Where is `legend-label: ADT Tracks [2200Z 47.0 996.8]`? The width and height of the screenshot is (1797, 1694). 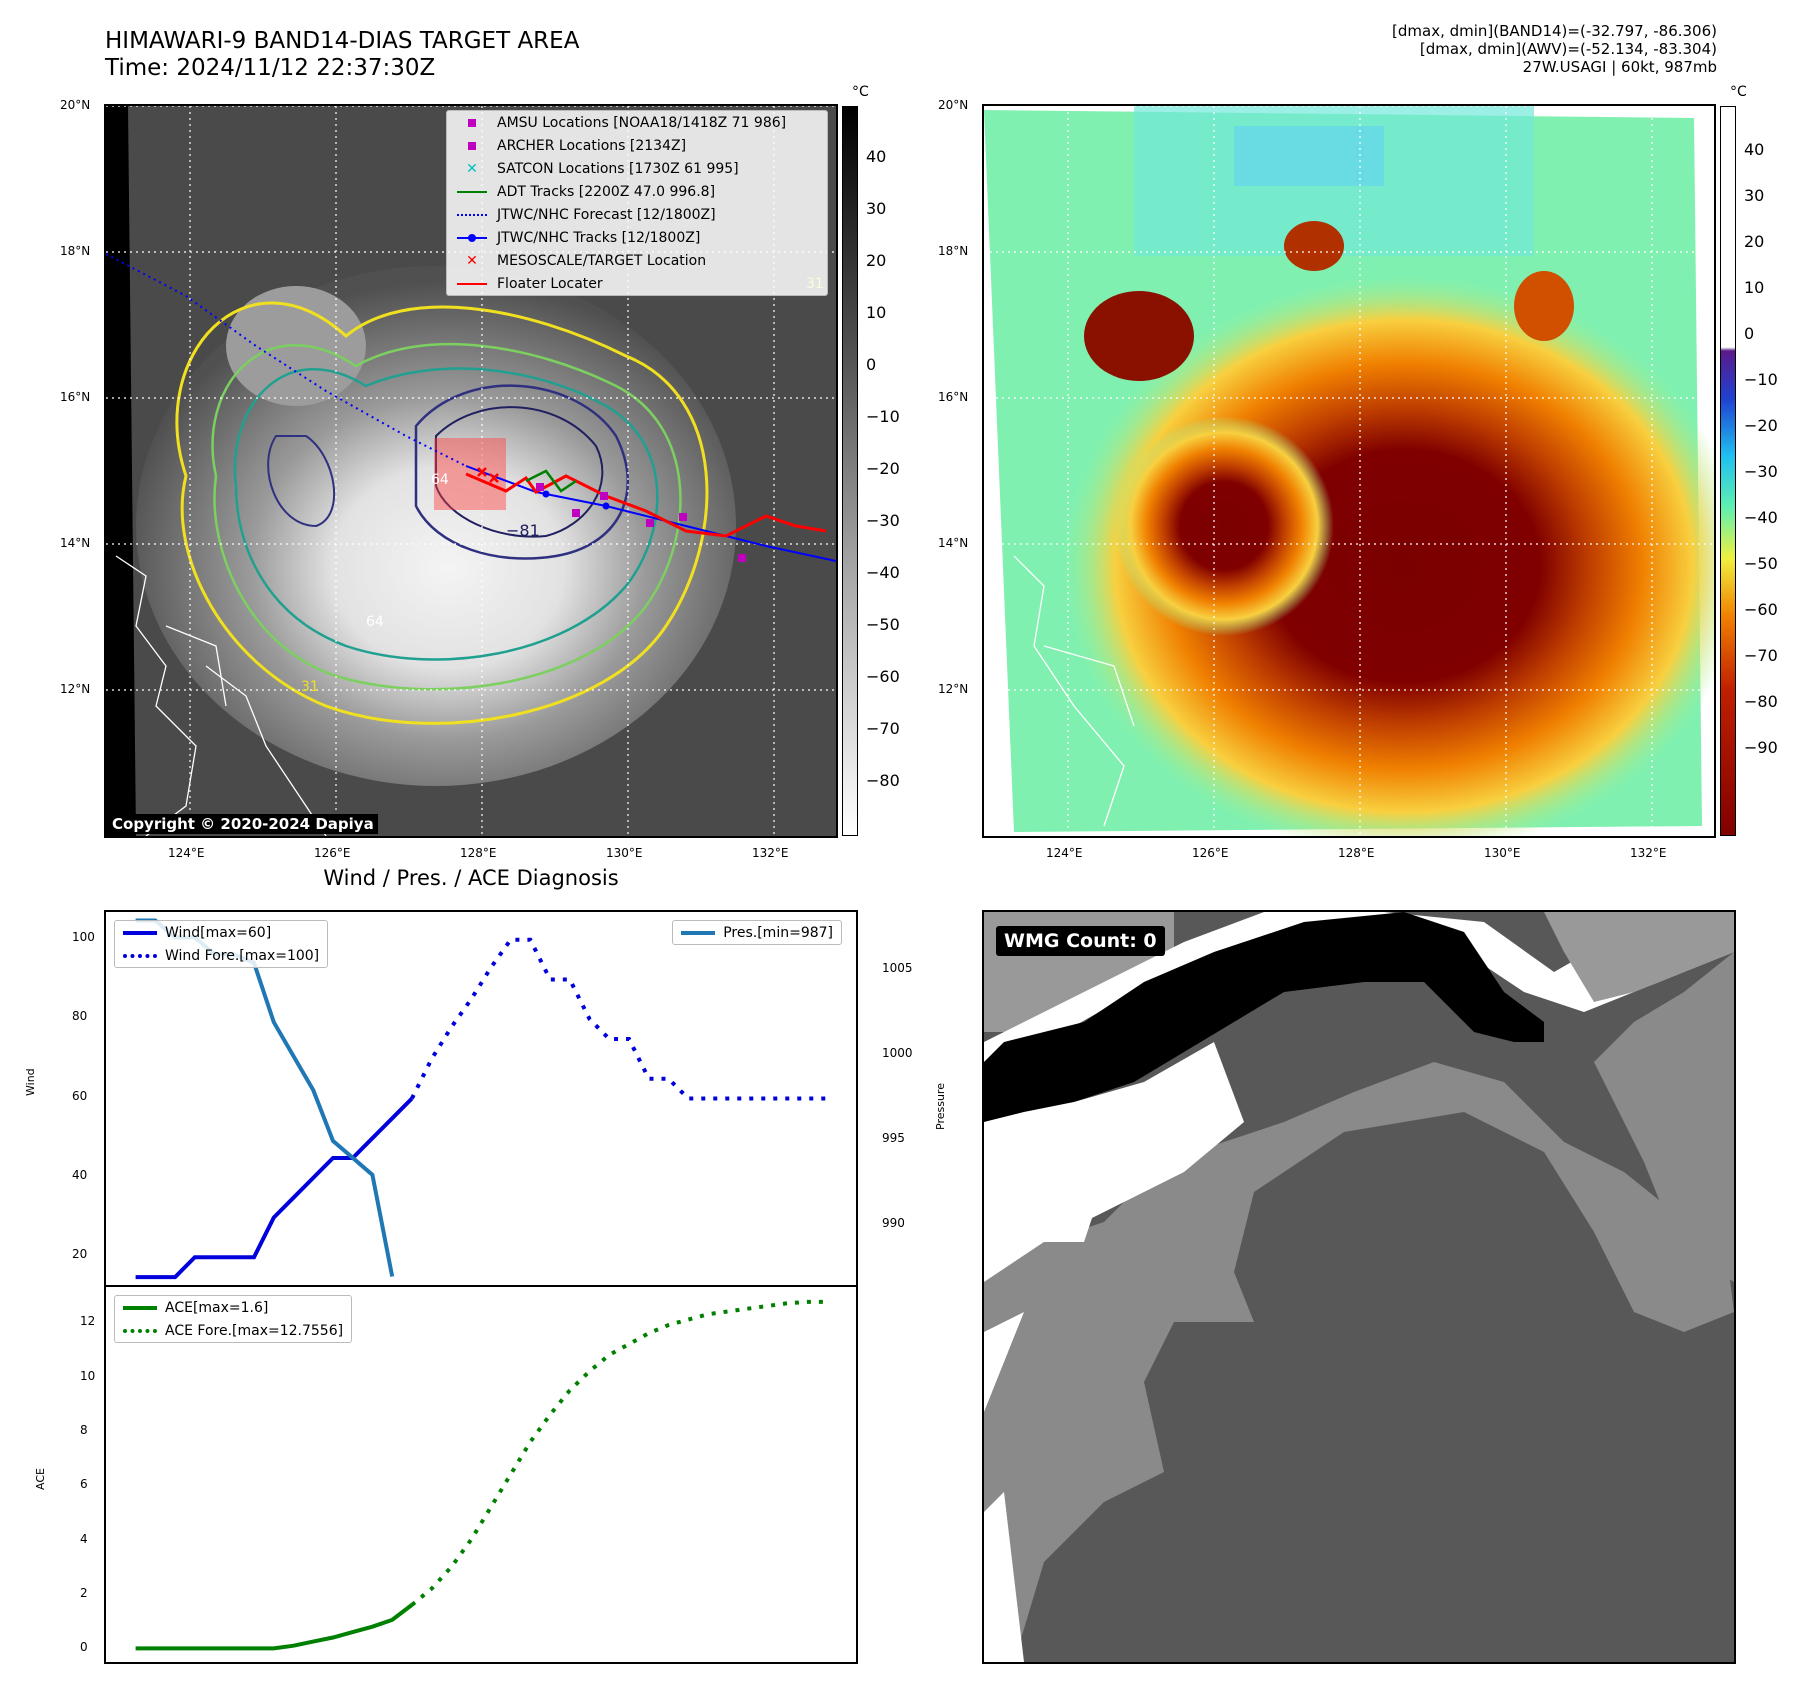 legend-label: ADT Tracks [2200Z 47.0 996.8] is located at coordinates (606, 191).